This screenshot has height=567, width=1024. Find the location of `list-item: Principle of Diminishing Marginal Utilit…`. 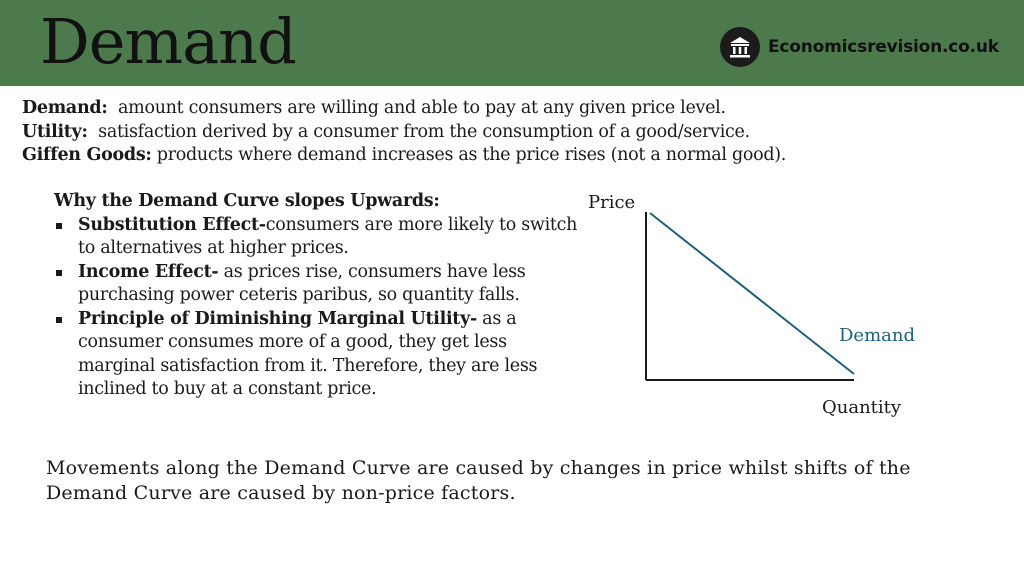

list-item: Principle of Diminishing Marginal Utilit… is located at coordinates (319, 355).